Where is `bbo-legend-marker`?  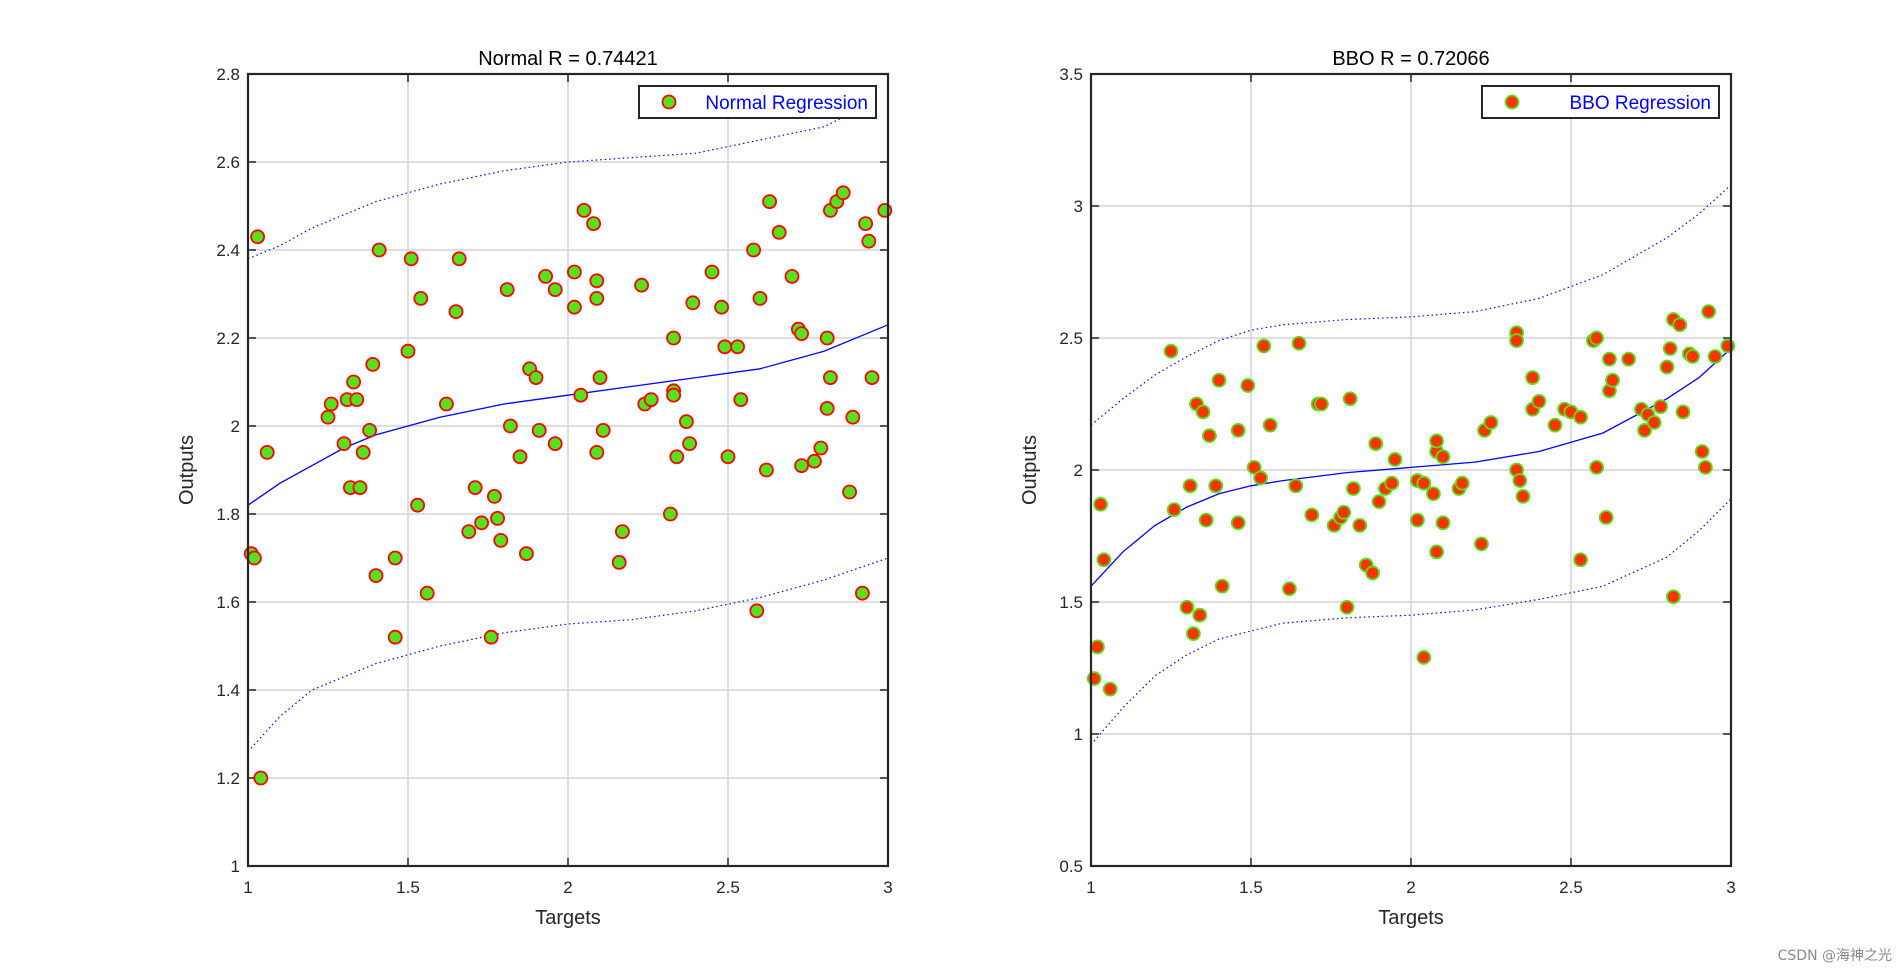 bbo-legend-marker is located at coordinates (1512, 102).